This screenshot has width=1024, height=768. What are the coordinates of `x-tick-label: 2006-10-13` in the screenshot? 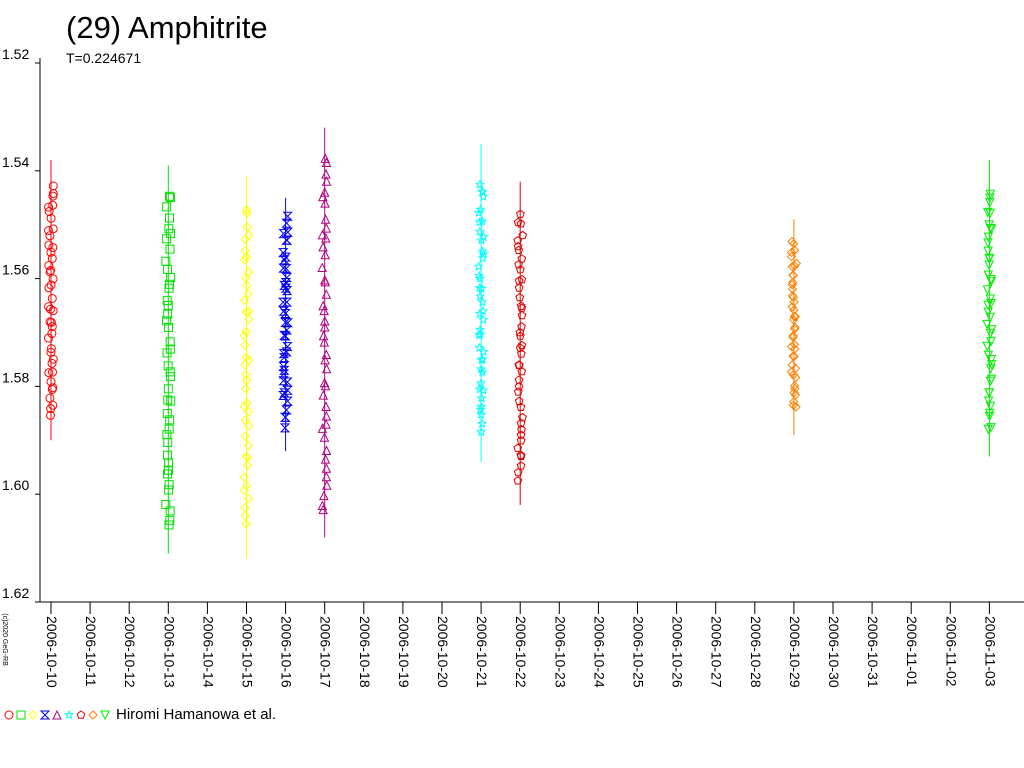 It's located at (169, 652).